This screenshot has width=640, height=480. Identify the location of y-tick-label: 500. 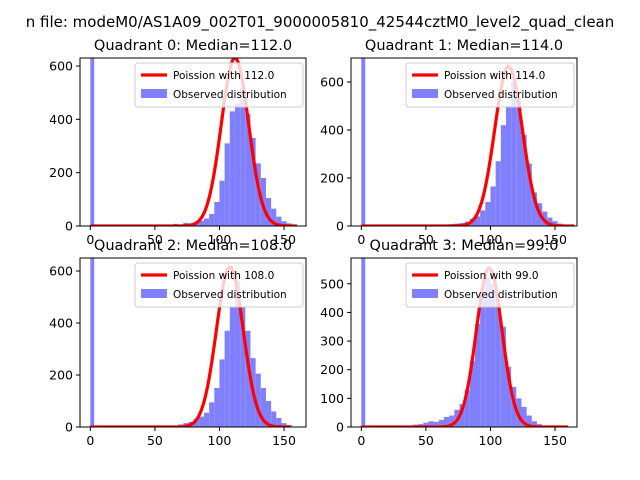
(332, 283).